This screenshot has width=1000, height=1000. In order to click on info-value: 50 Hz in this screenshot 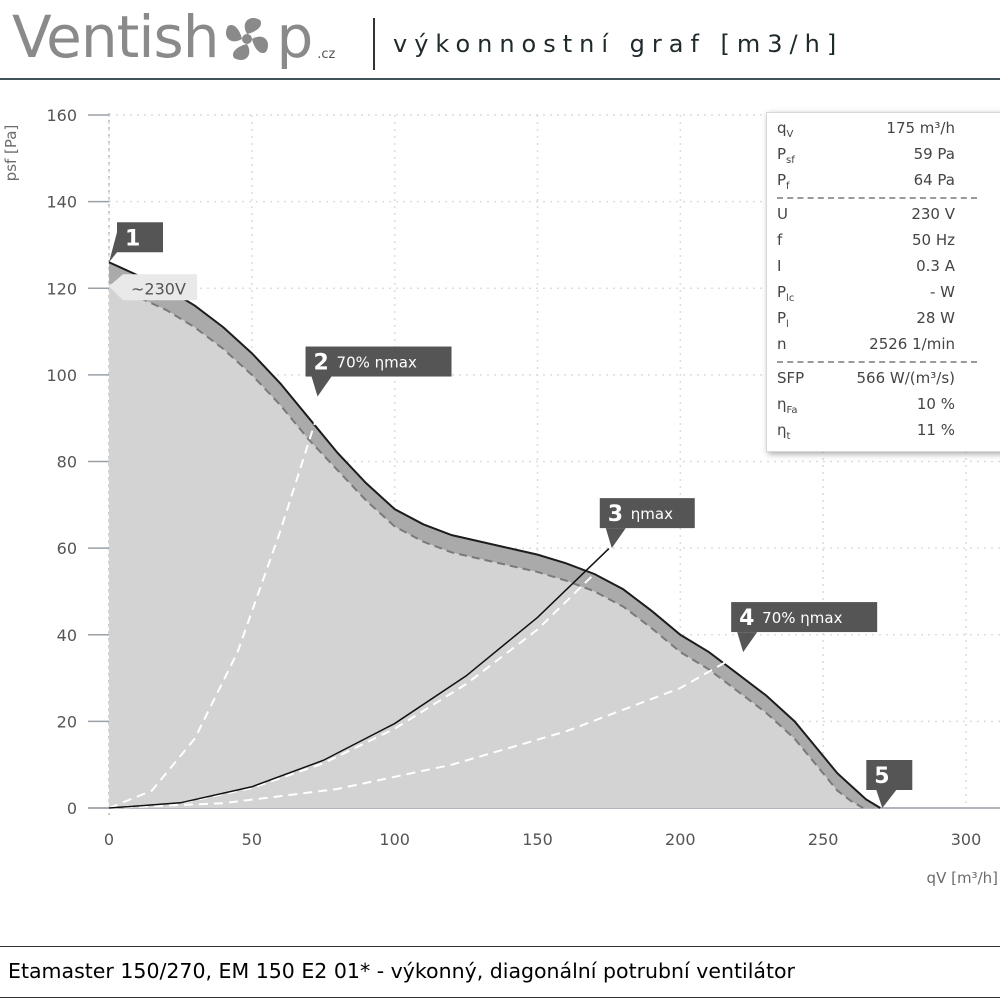, I will do `click(933, 240)`.